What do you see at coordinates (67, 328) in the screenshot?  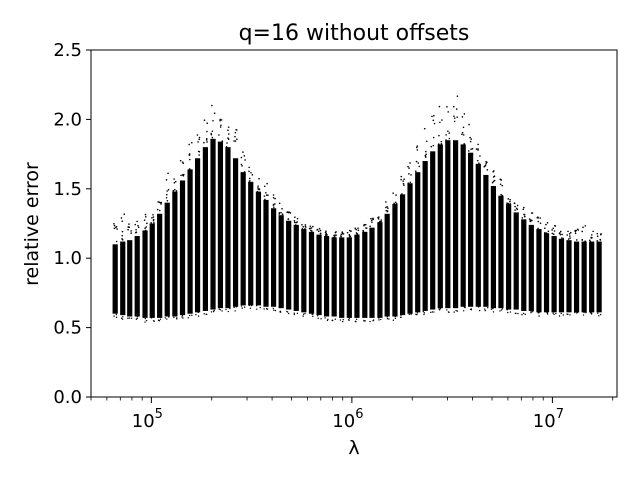 I see `y-tick-label: 0.5` at bounding box center [67, 328].